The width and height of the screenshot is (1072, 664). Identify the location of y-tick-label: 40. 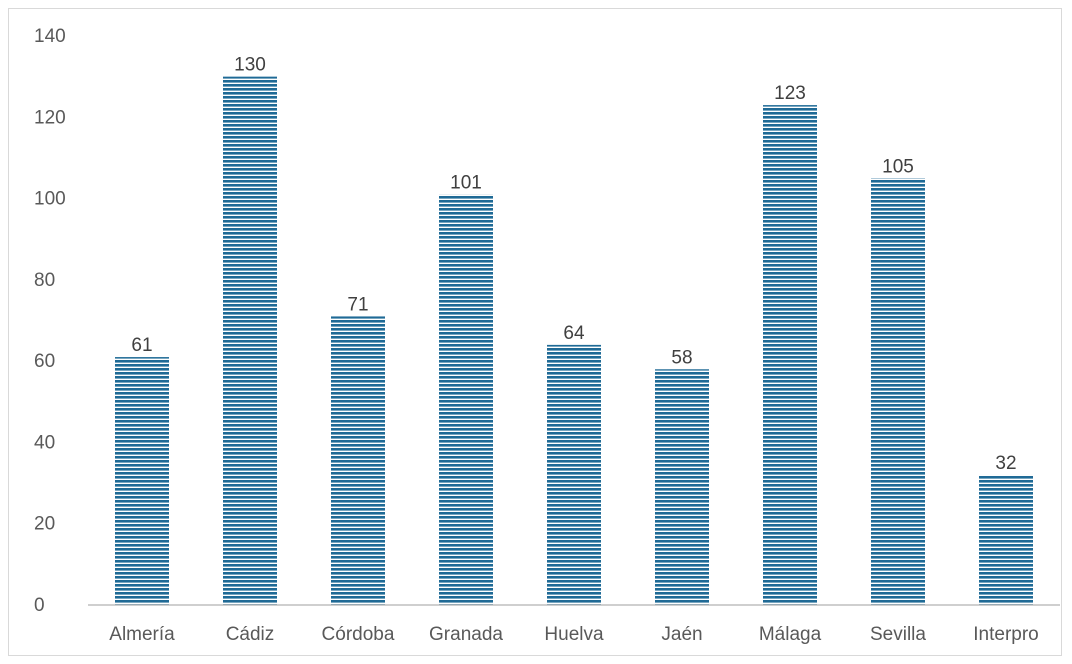
(44, 442).